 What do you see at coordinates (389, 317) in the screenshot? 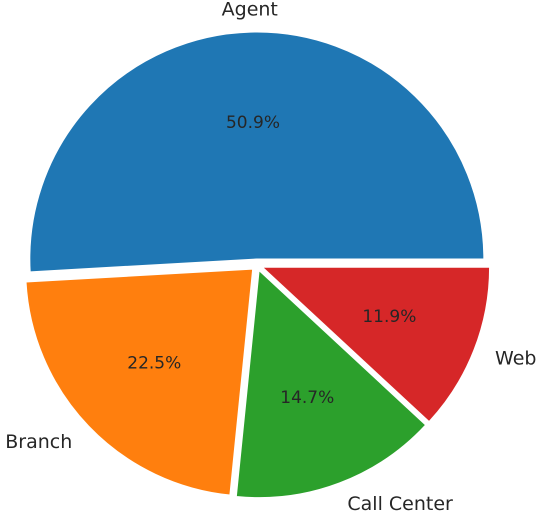
I see `percent-label-web: 11.9%` at bounding box center [389, 317].